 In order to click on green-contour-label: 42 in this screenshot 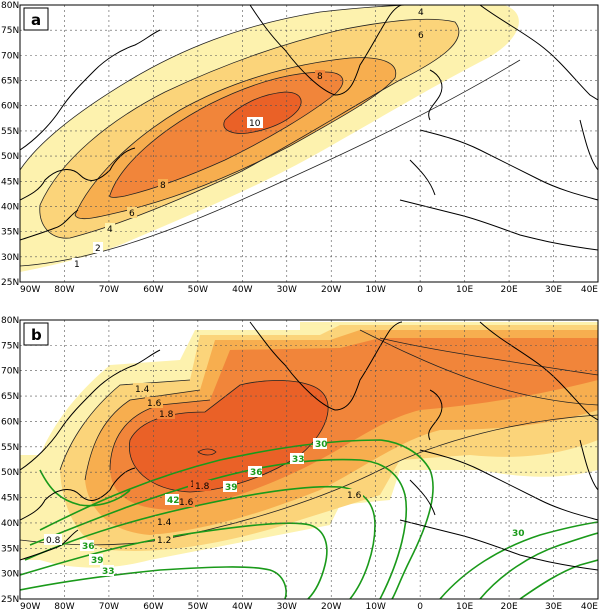, I will do `click(173, 501)`.